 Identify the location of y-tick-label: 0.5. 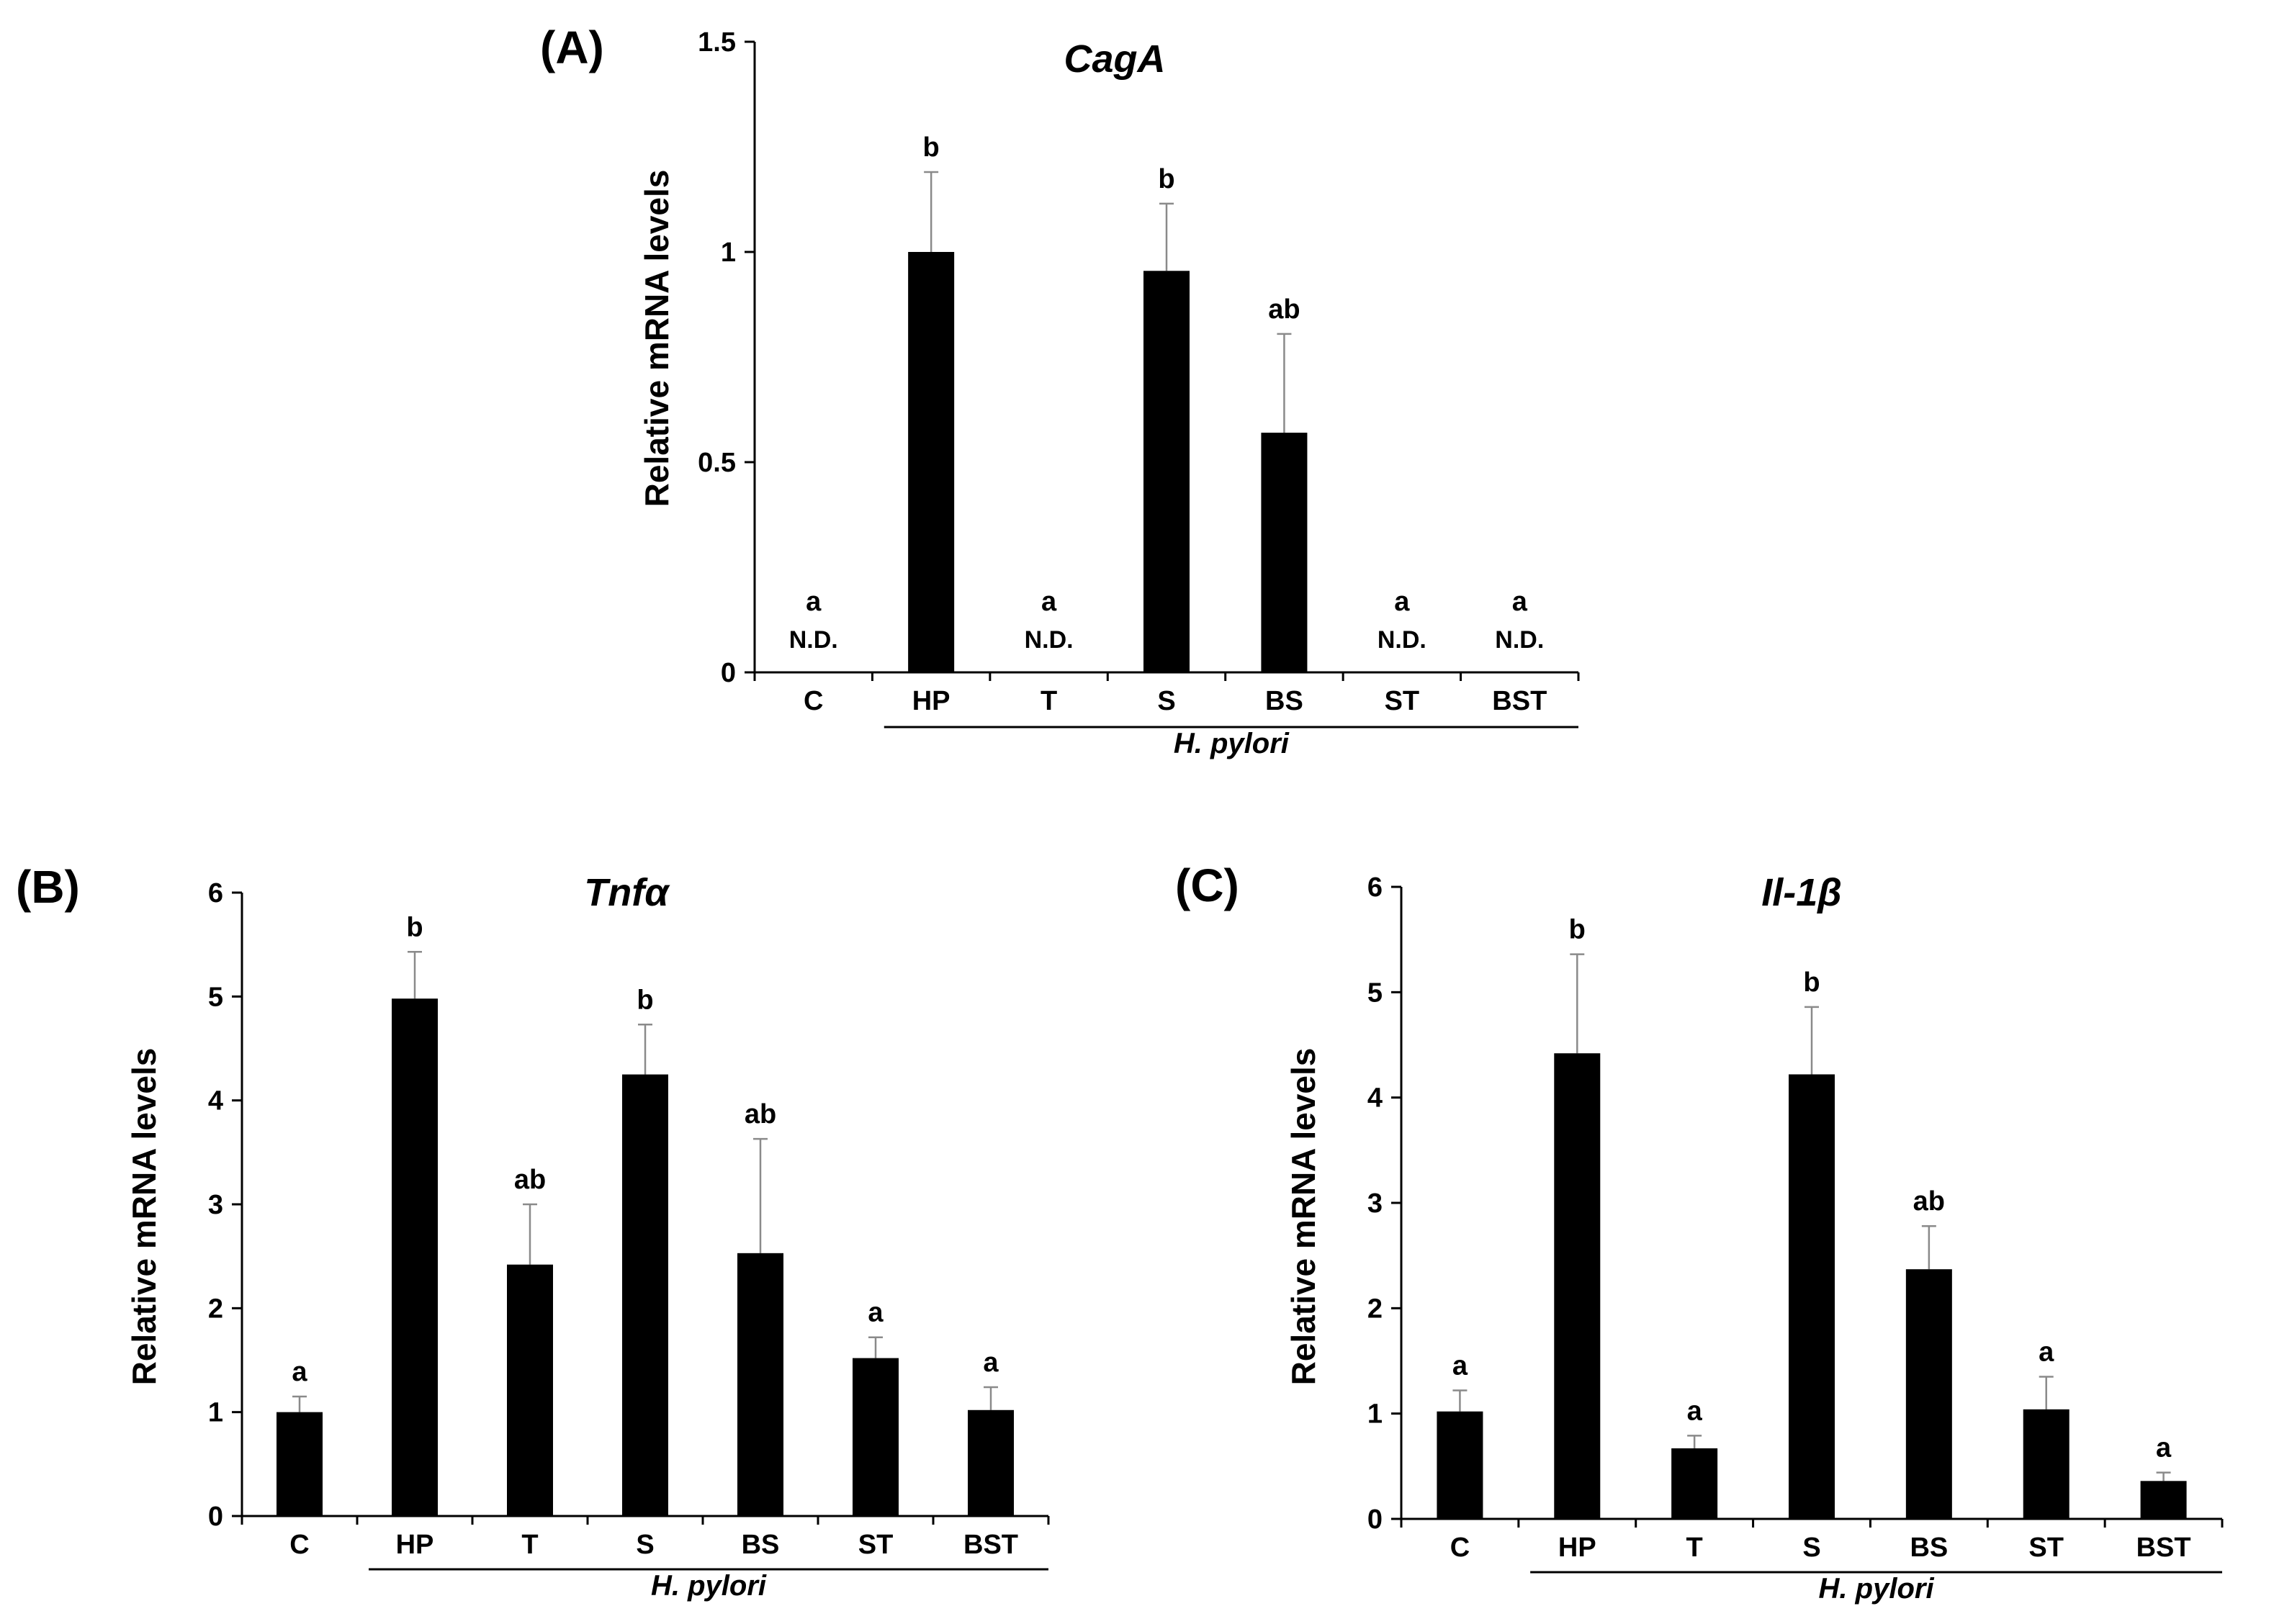
(717, 463).